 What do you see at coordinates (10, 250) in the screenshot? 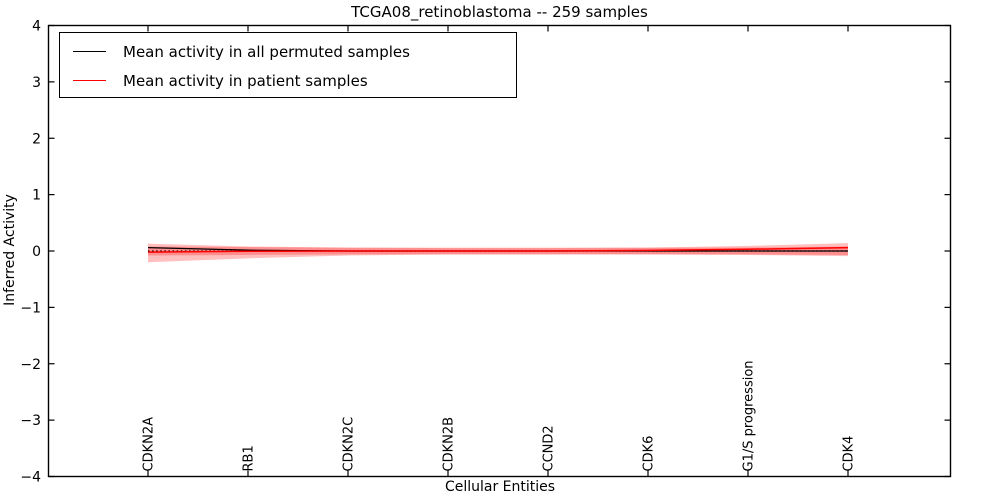
I see `y-axis-label: Inferred Activity` at bounding box center [10, 250].